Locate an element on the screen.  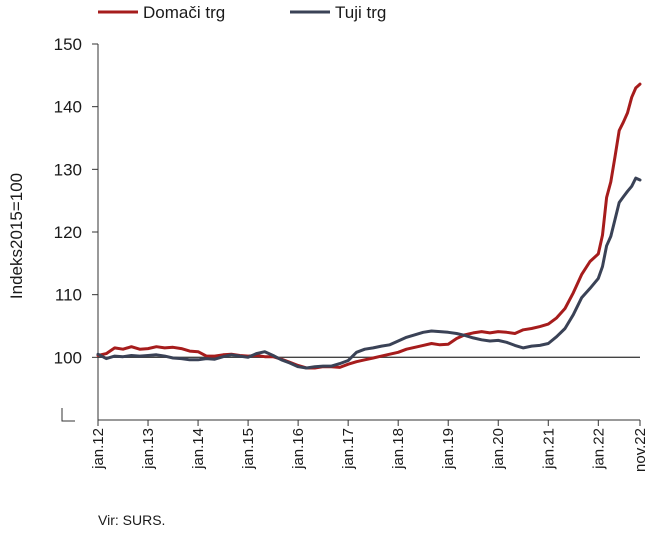
y-axis-ticks: 100 110 120 130 140 150 is located at coordinates (76, 201).